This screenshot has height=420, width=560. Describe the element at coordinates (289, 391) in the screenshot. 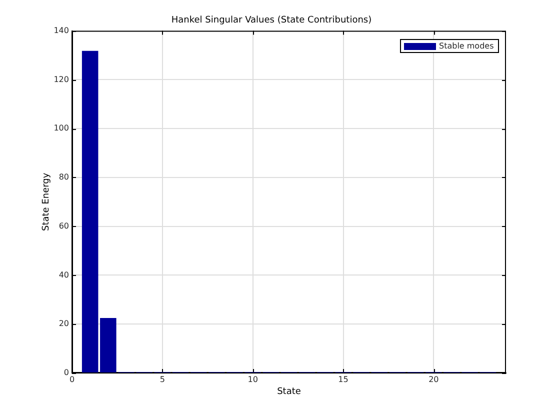

I see `x-axis-title: State` at that location.